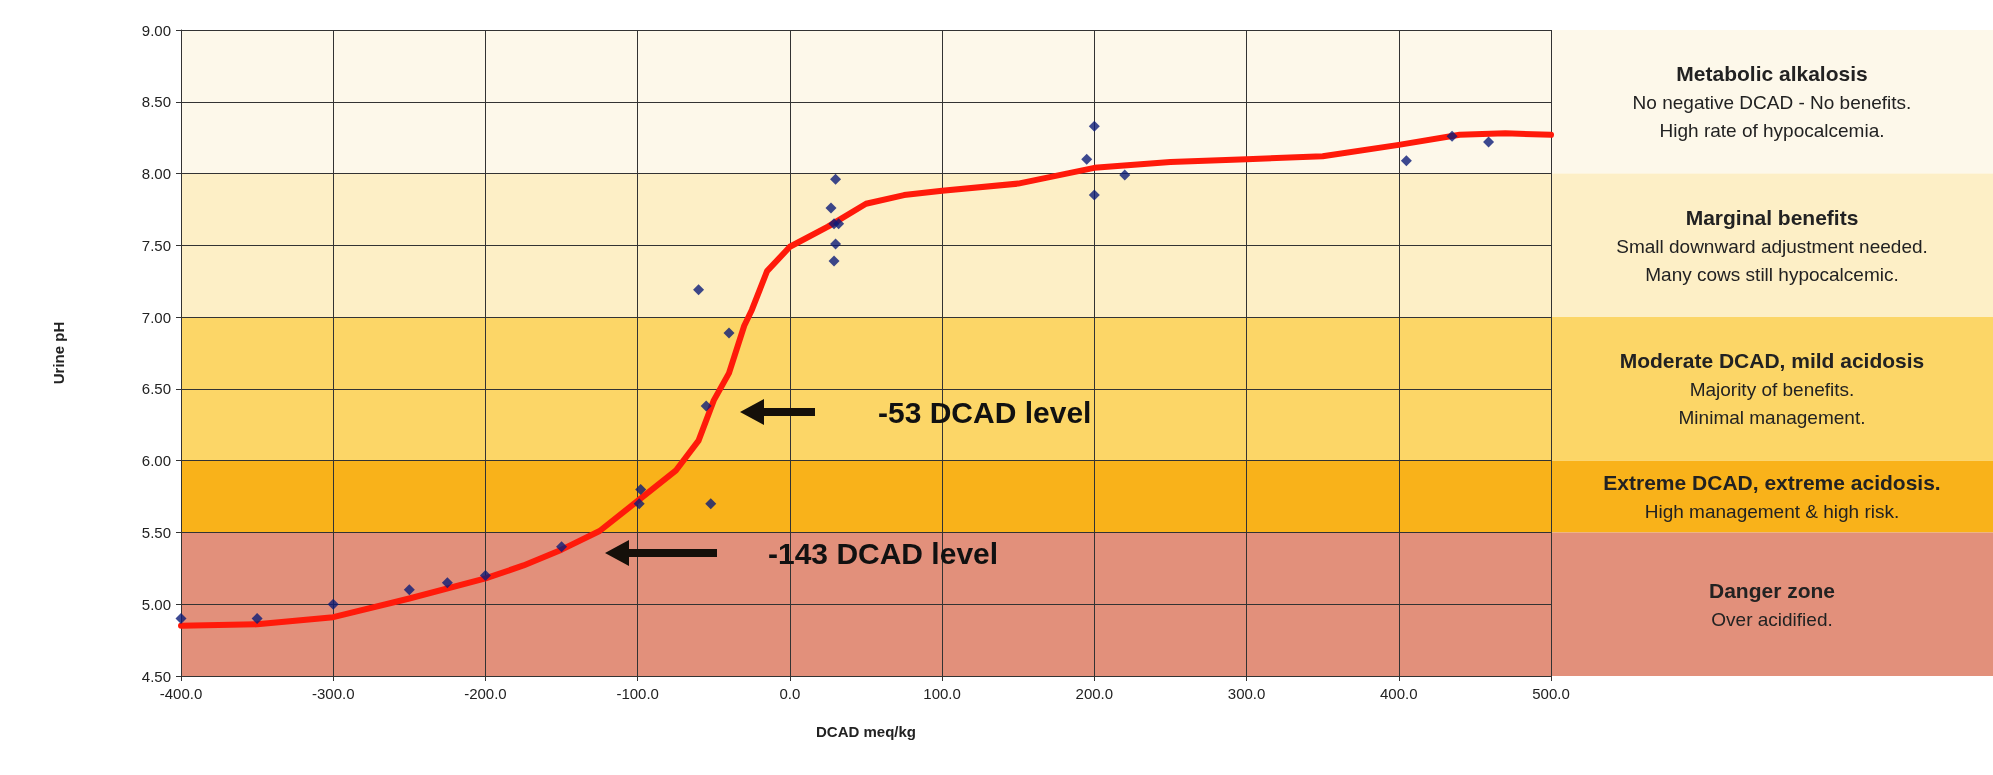 The image size is (1993, 775). I want to click on x-tick-label: 400.0, so click(1399, 693).